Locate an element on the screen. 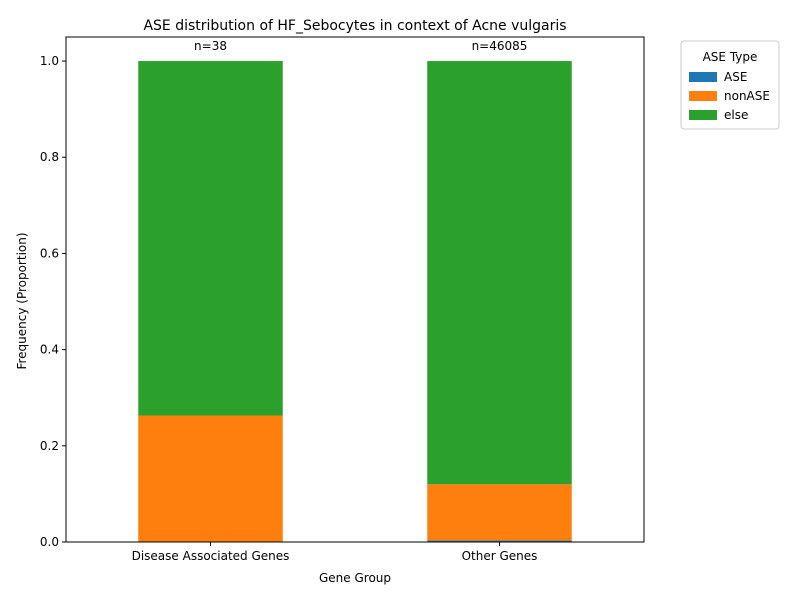 The width and height of the screenshot is (800, 600). legend-swatch-nonase is located at coordinates (703, 96).